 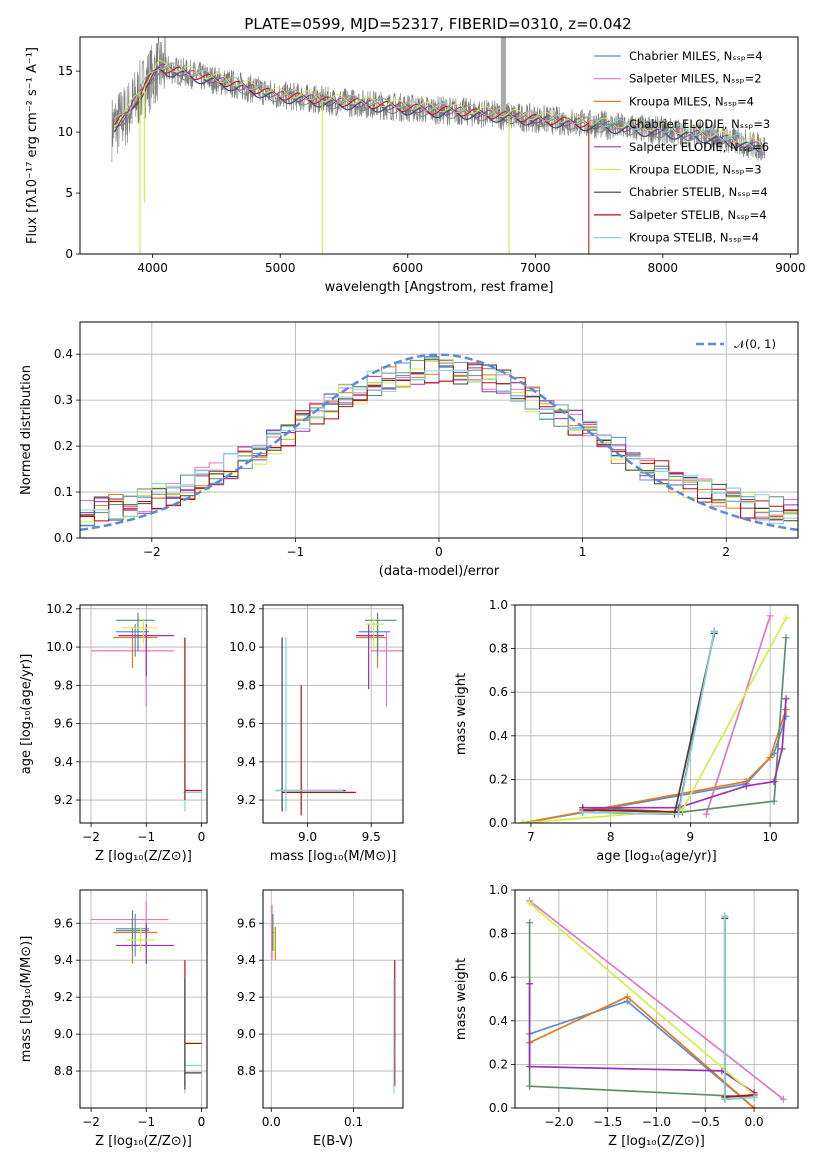 I want to click on y-tick-label: 9.0, so click(x=63, y=1034).